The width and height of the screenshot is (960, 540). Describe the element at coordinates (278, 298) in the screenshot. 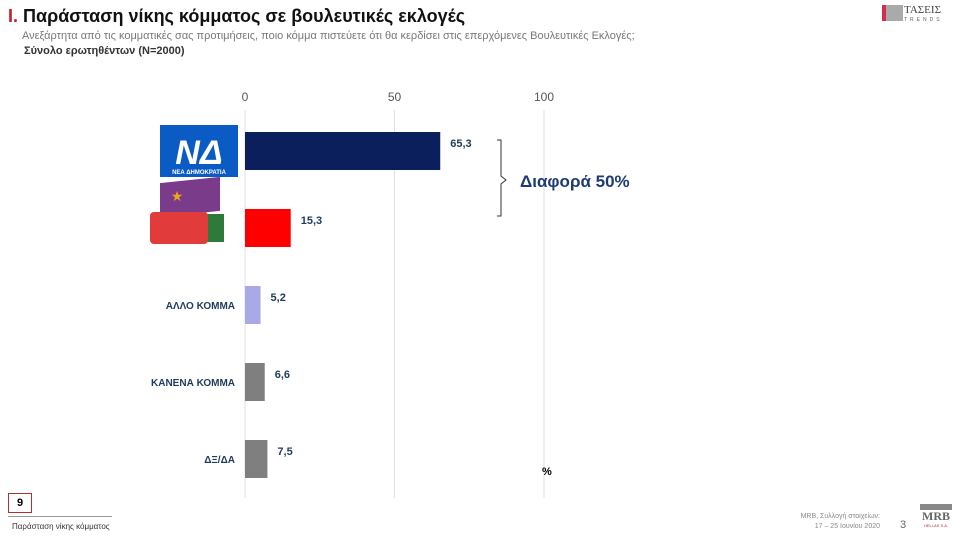

I see `data-label: 5,2` at that location.